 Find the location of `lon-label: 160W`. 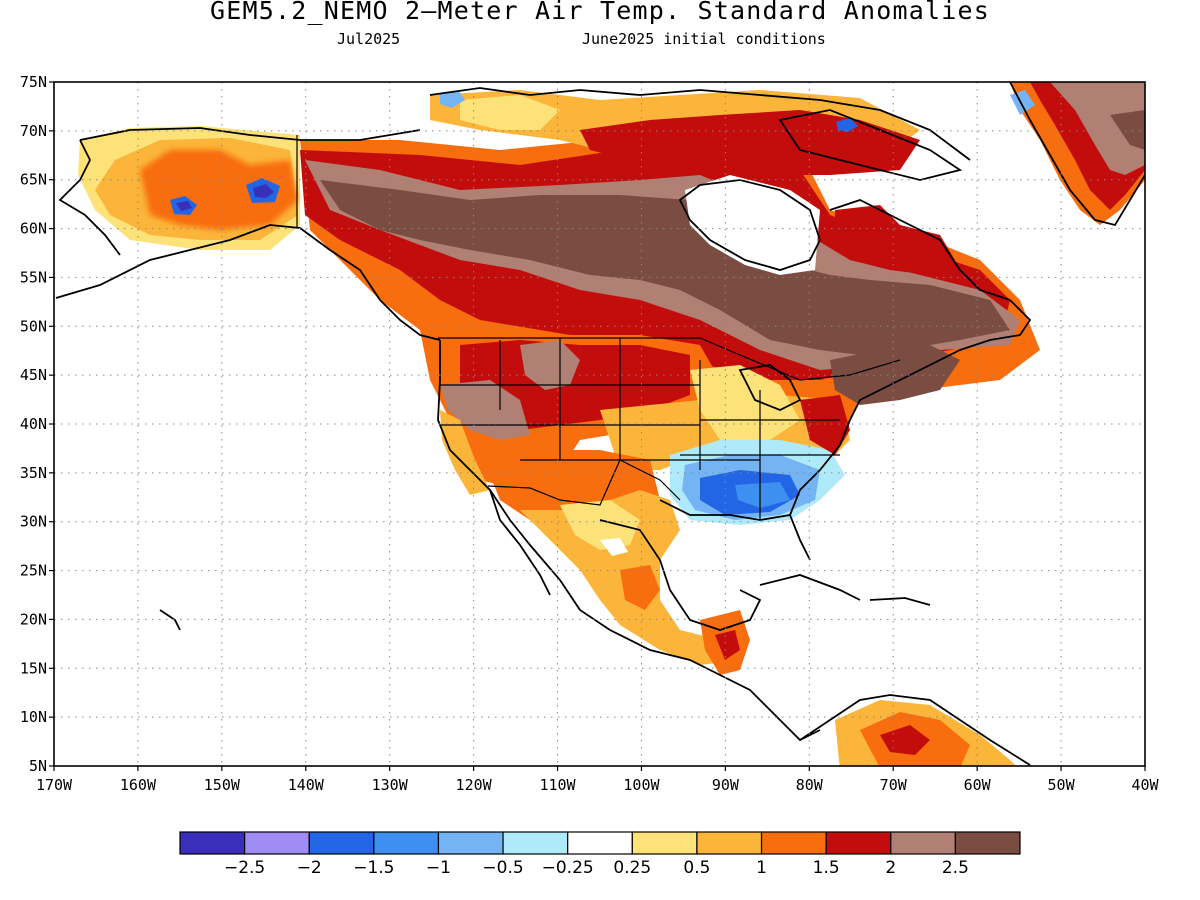

lon-label: 160W is located at coordinates (138, 785).